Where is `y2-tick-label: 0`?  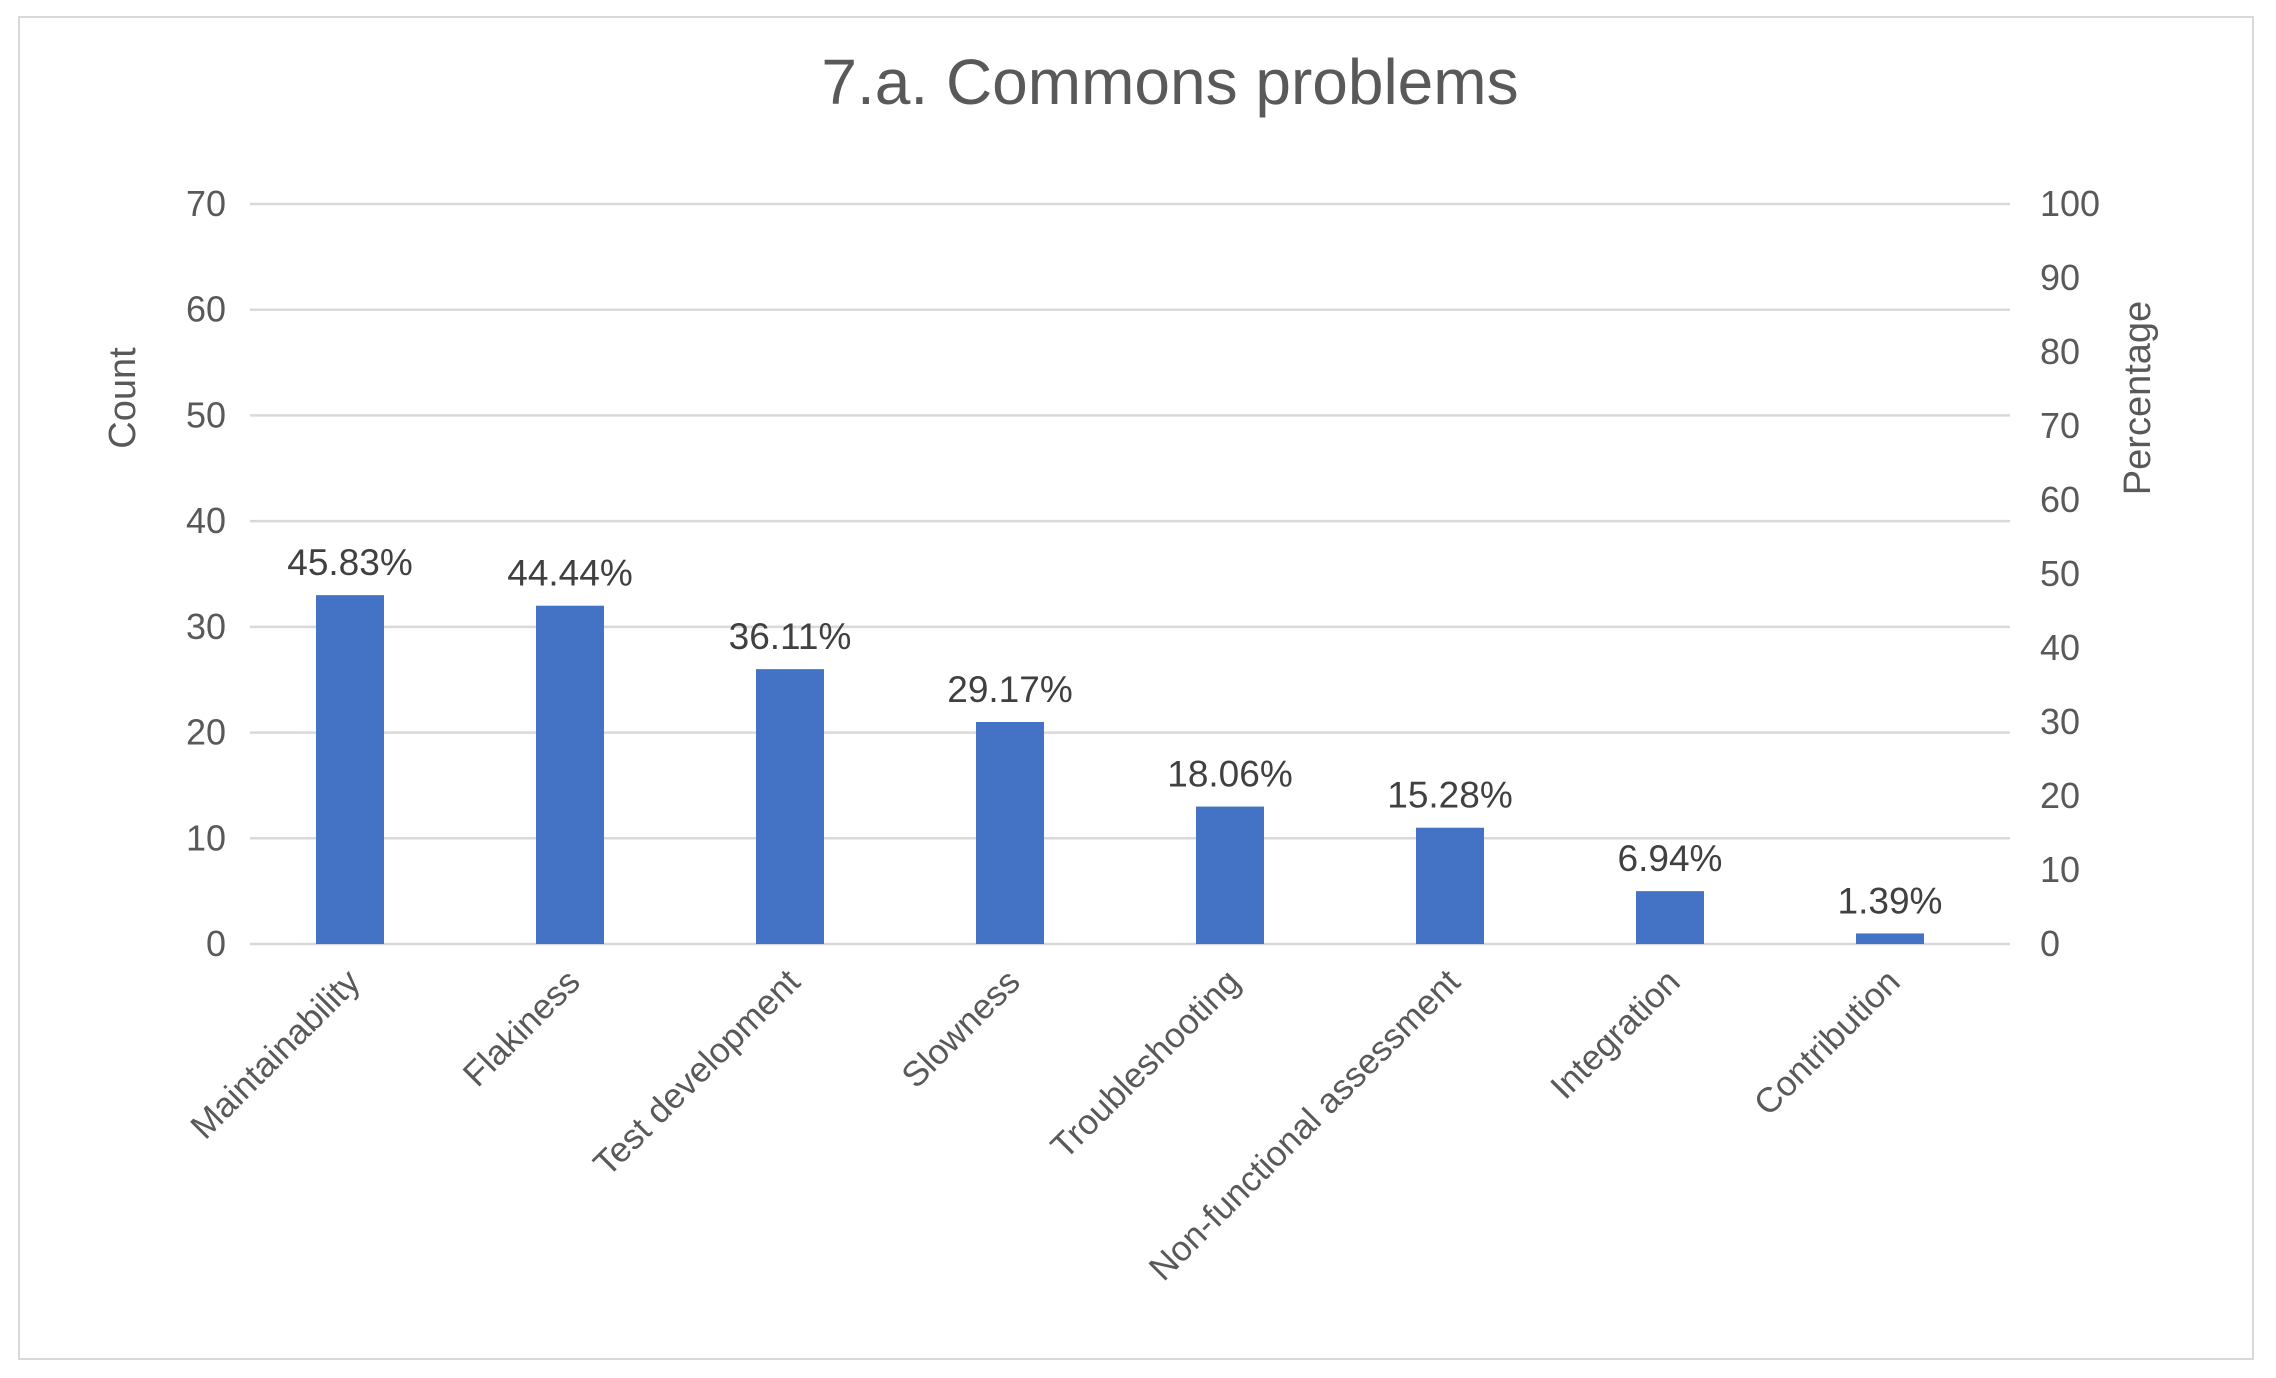
y2-tick-label: 0 is located at coordinates (2050, 943).